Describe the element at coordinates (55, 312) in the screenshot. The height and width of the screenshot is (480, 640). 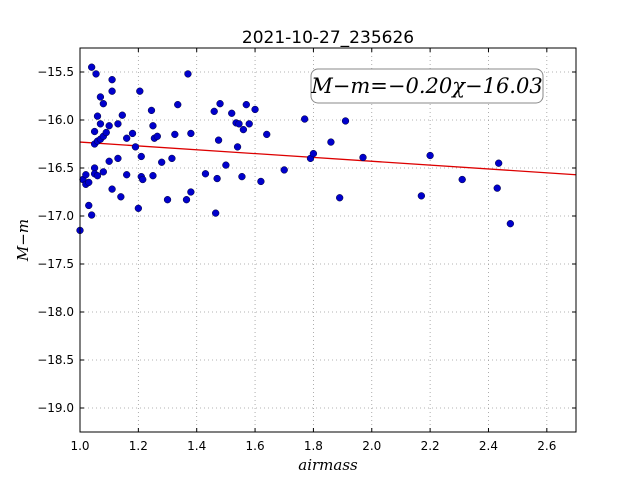
I see `y-tick-label: −18.0` at that location.